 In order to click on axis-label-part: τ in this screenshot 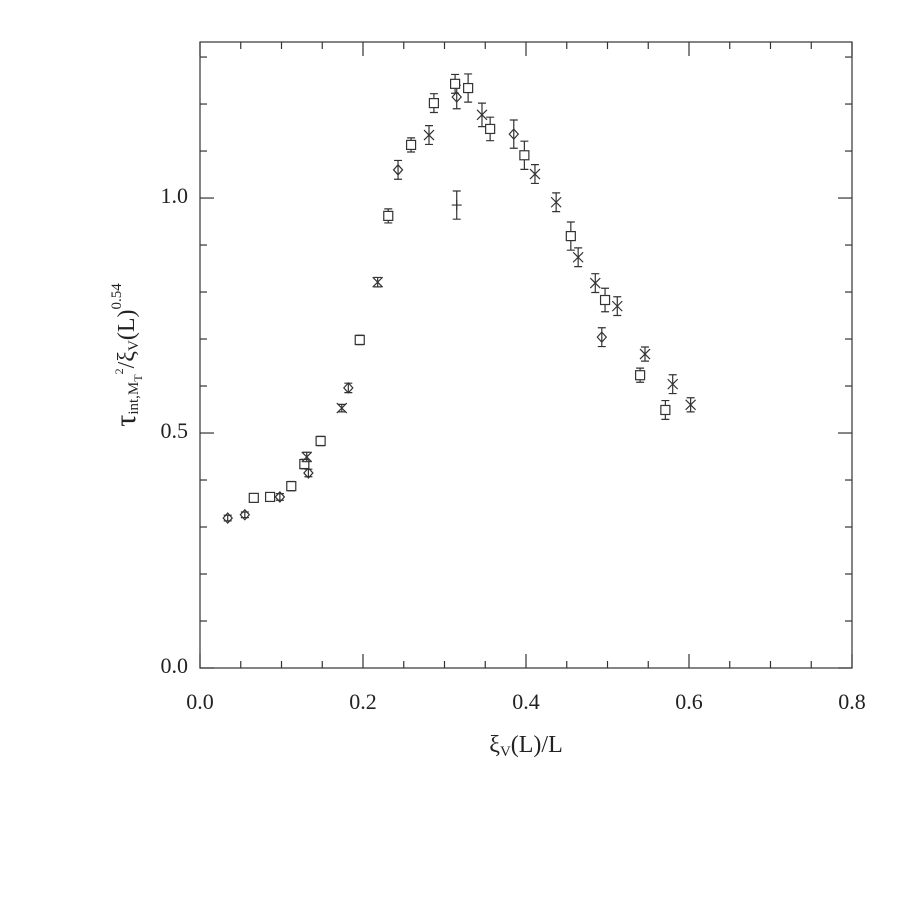, I will do `click(125, 421)`.